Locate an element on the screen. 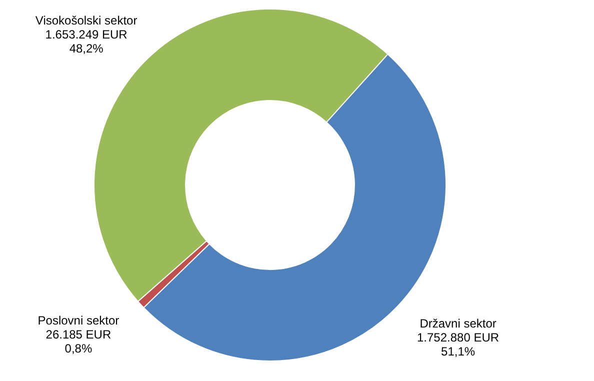 This screenshot has height=381, width=594. data-label: 1.653.249 EUR 48,2% is located at coordinates (86, 41).